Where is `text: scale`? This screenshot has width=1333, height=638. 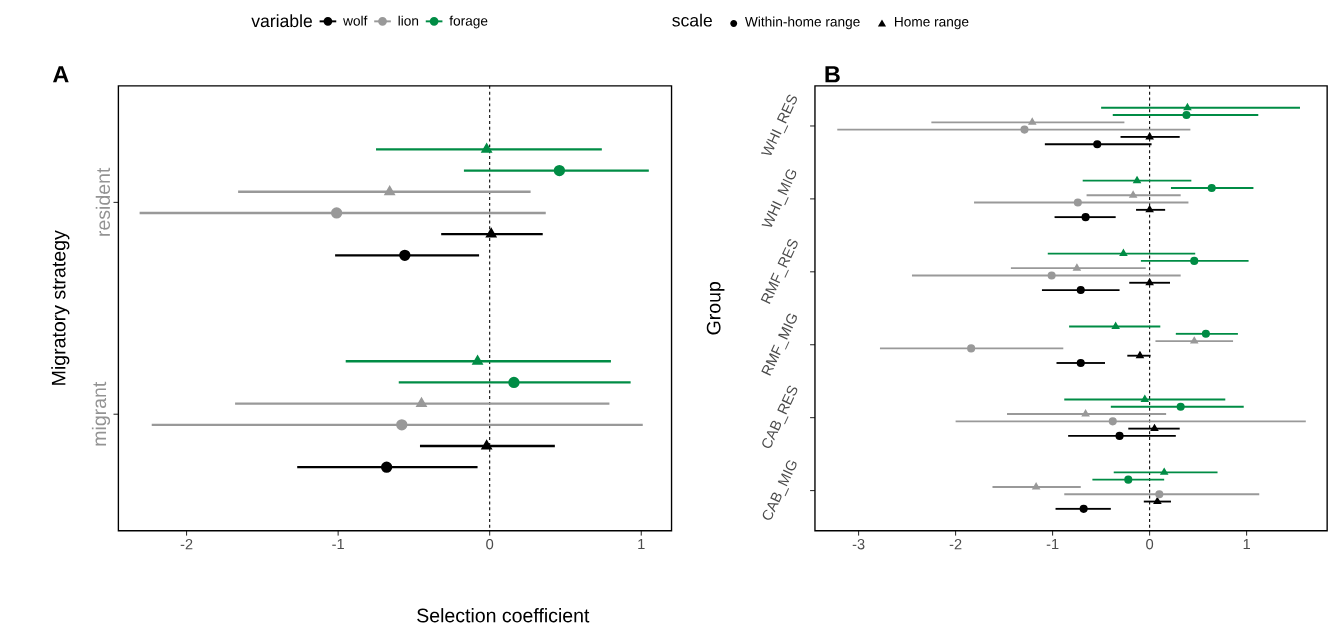 text: scale is located at coordinates (692, 20).